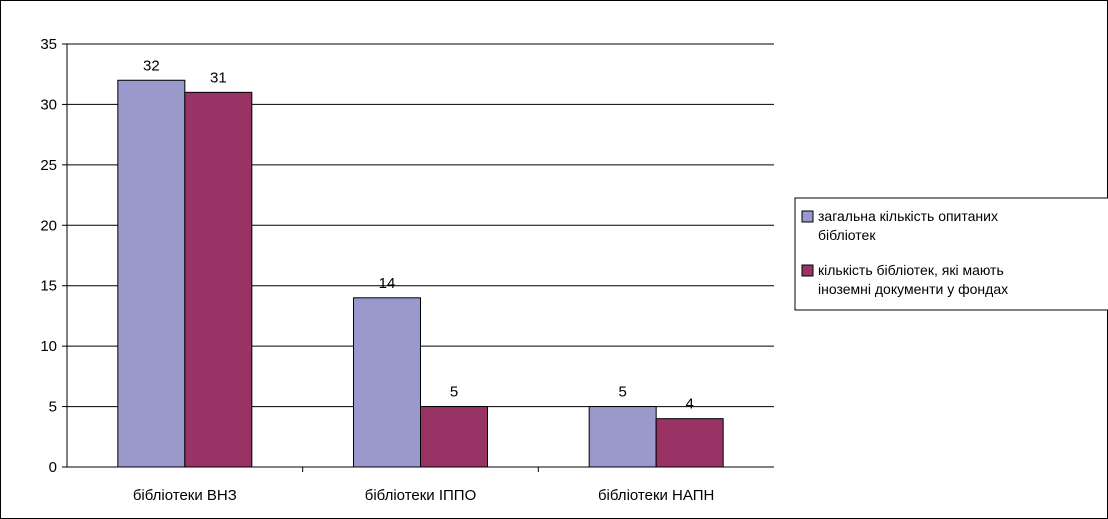  What do you see at coordinates (48, 104) in the screenshot?
I see `y-tick-label-6: 30` at bounding box center [48, 104].